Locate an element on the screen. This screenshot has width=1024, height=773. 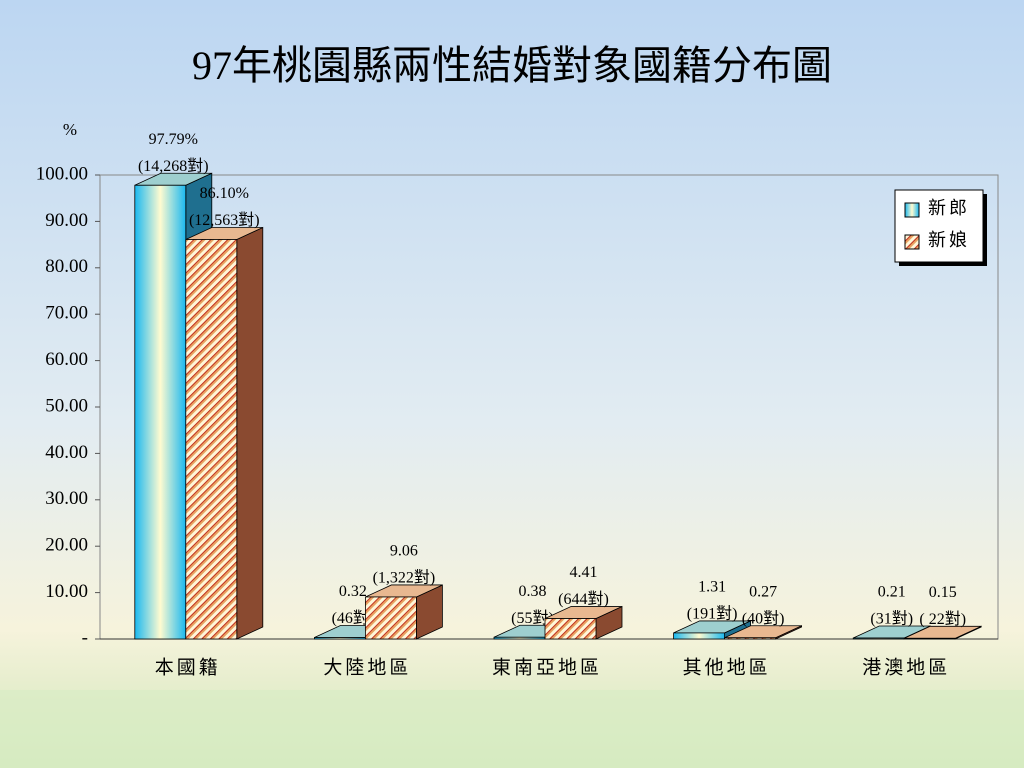
value-label: 0.32 is located at coordinates (353, 591).